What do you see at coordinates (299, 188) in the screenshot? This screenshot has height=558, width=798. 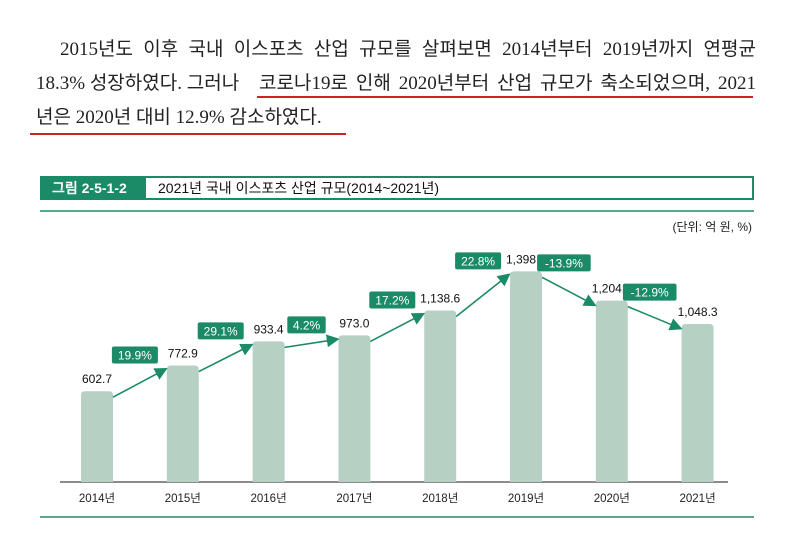 I see `figure-title: 2021년 국내 이스포츠 산업 규모(2014~2021년)` at bounding box center [299, 188].